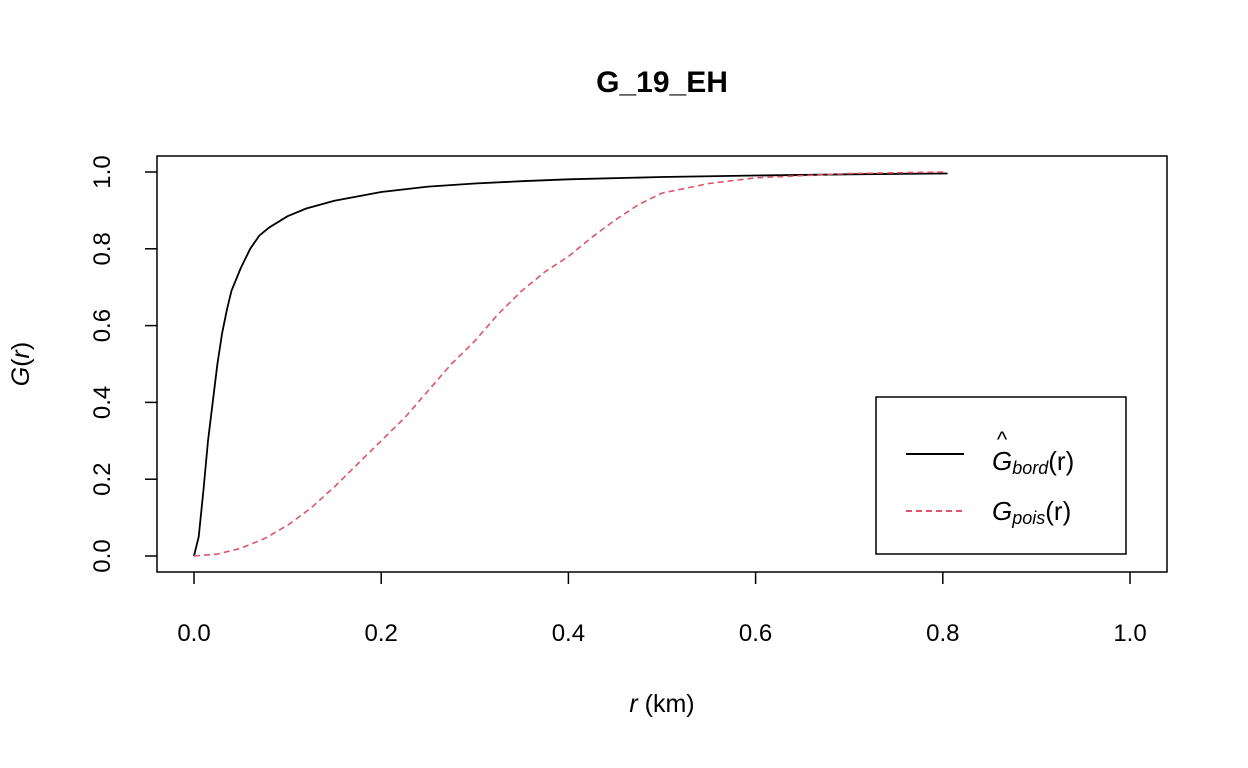  I want to click on y-tick-label: 0.6, so click(102, 325).